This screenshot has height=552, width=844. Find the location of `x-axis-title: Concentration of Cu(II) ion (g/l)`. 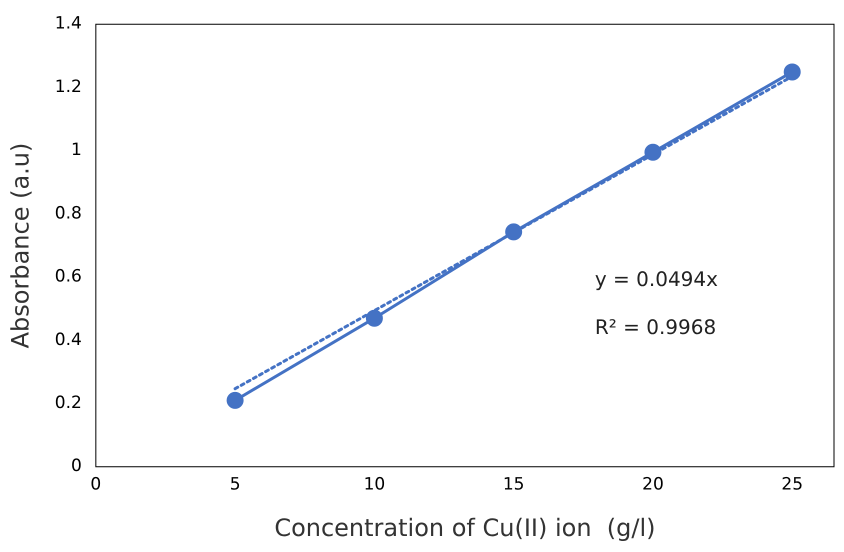

x-axis-title: Concentration of Cu(II) ion (g/l) is located at coordinates (465, 528).